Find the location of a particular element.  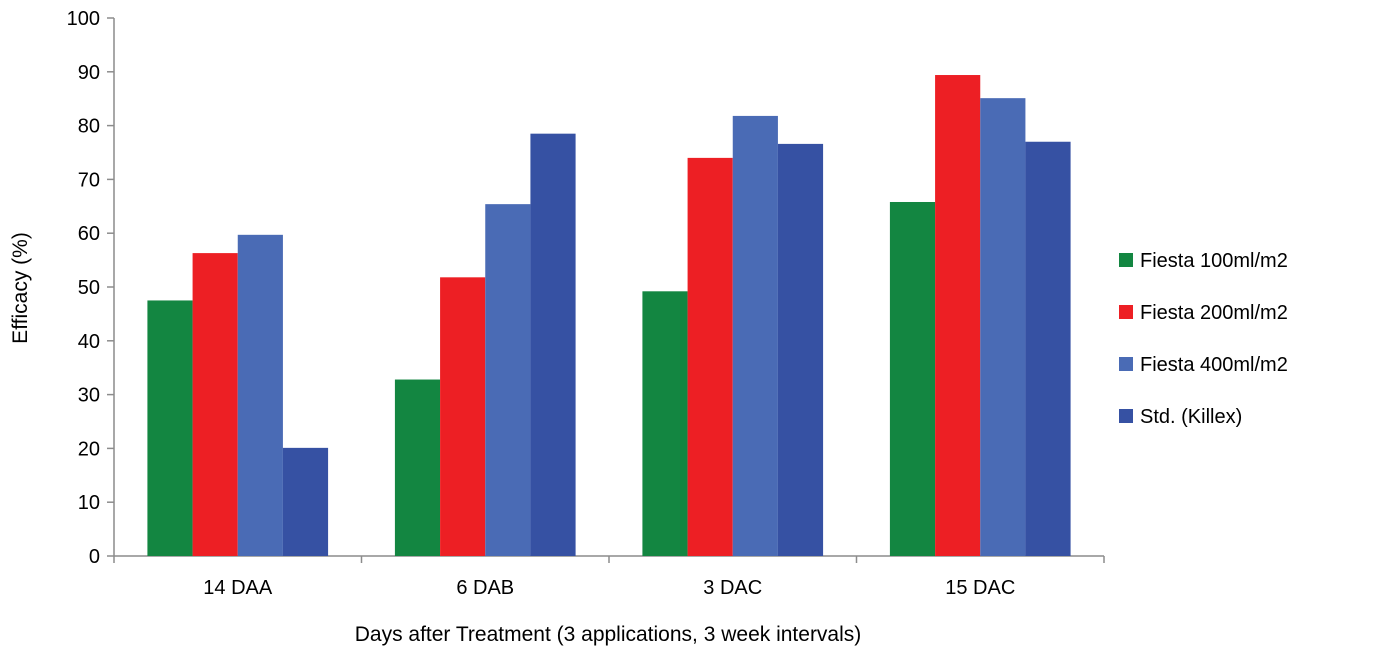

y-axis: 0 10 20 30 40 50 60 70 80 90 100 is located at coordinates (91, 288).